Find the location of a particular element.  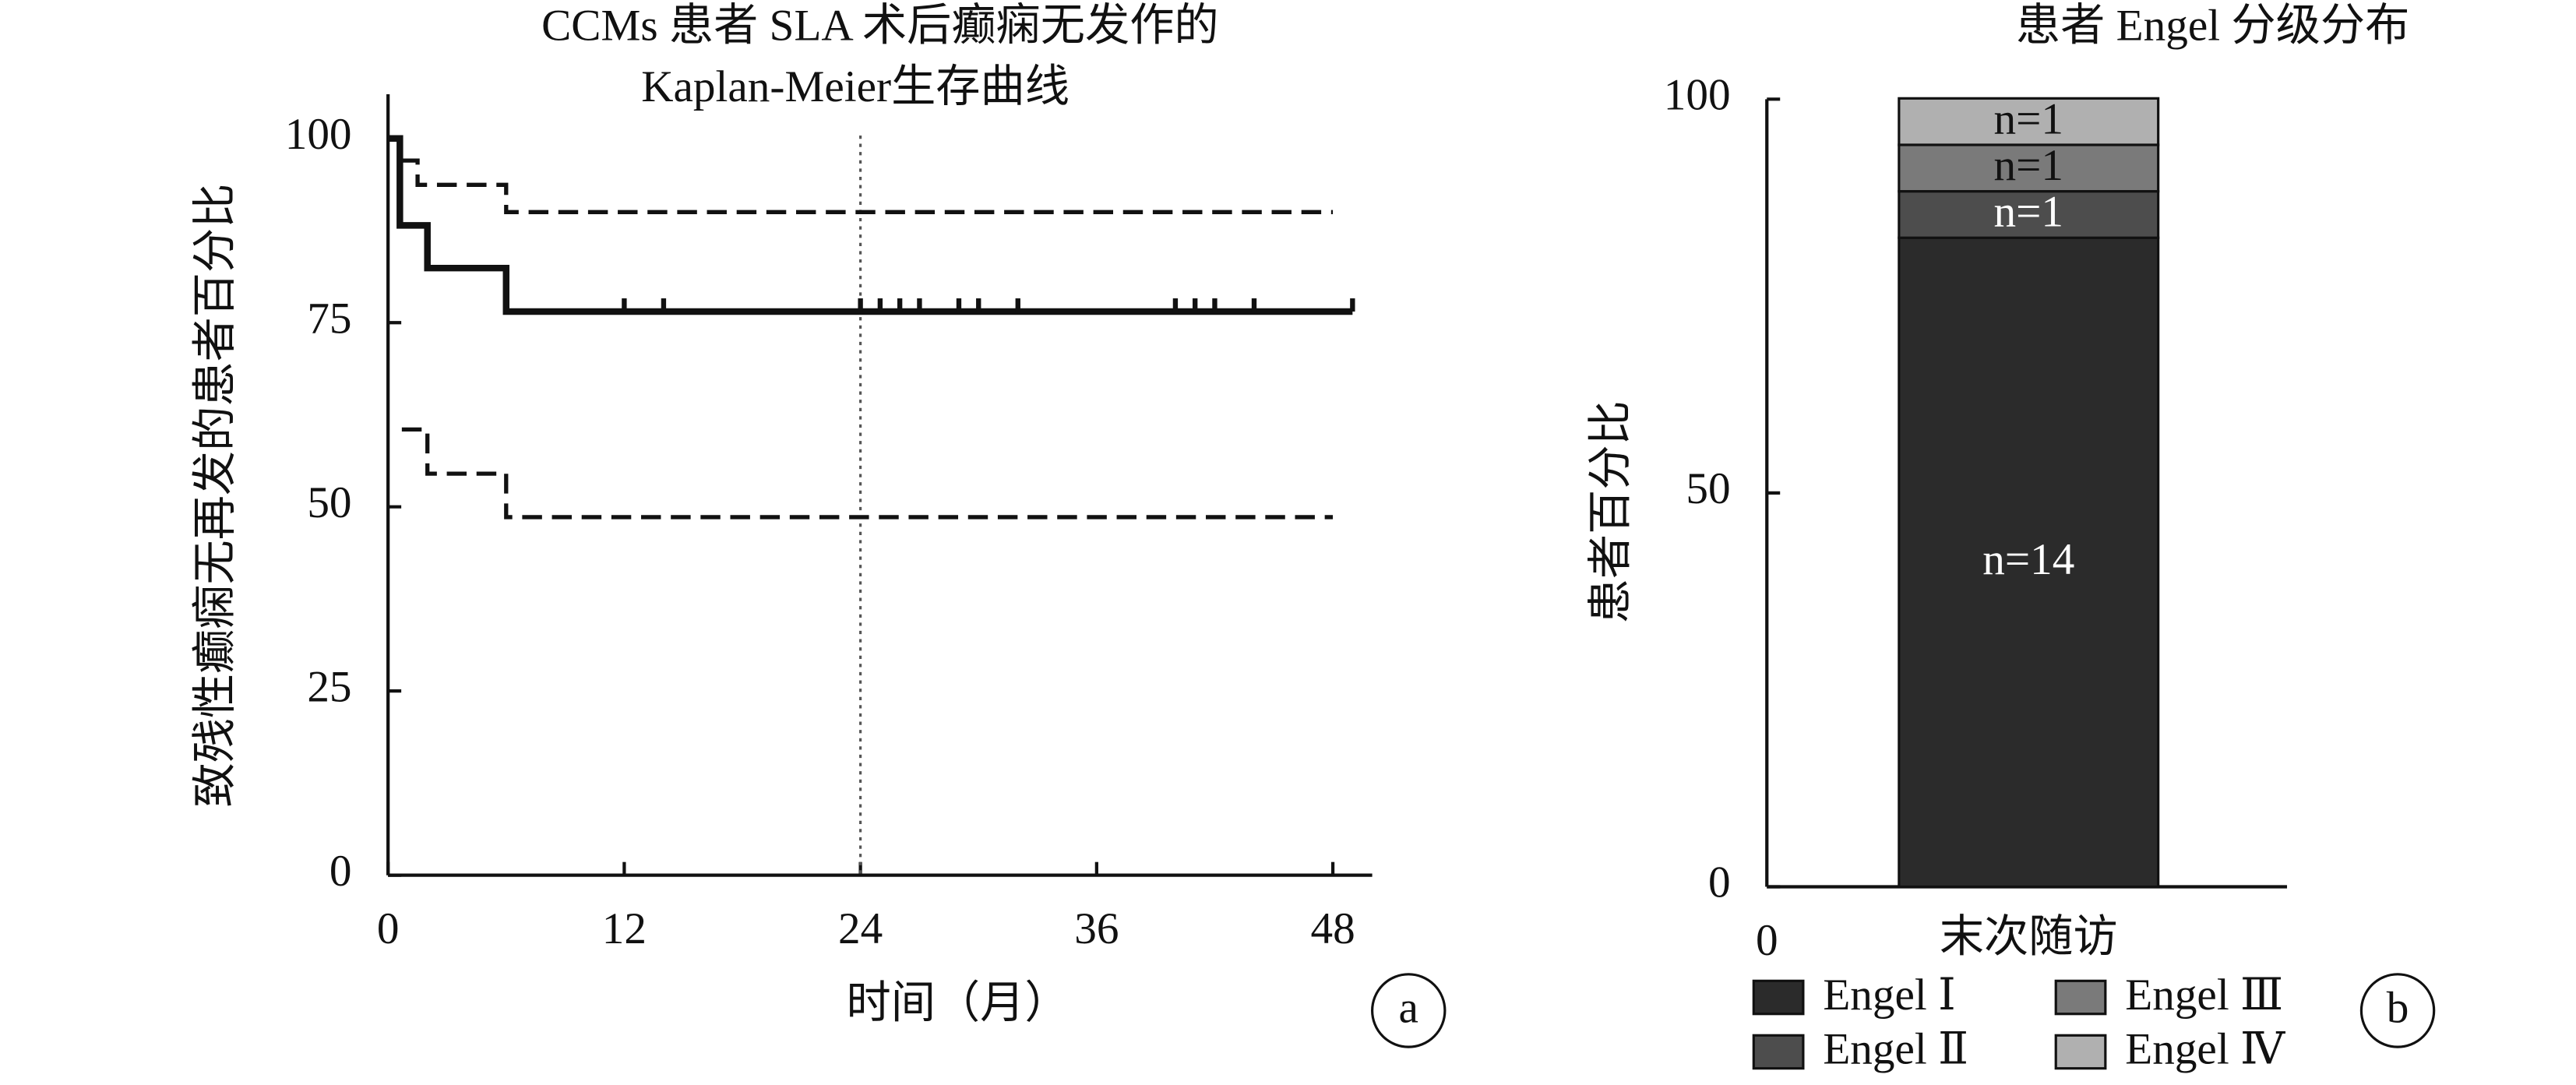

x-tick-label: 12 is located at coordinates (624, 929).